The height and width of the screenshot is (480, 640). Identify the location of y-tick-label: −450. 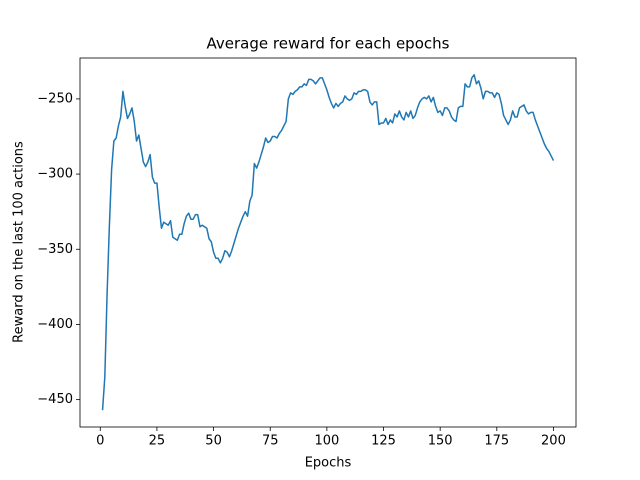
(55, 399).